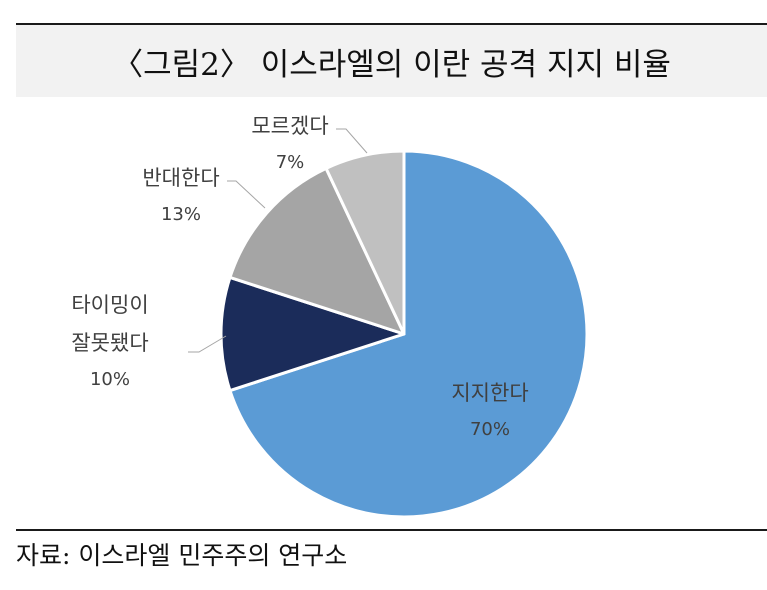 This screenshot has width=767, height=590. I want to click on chart-title-bar: 〈그림2〉 이스라엘의 이란 공격 지지 비율, so click(391, 60).